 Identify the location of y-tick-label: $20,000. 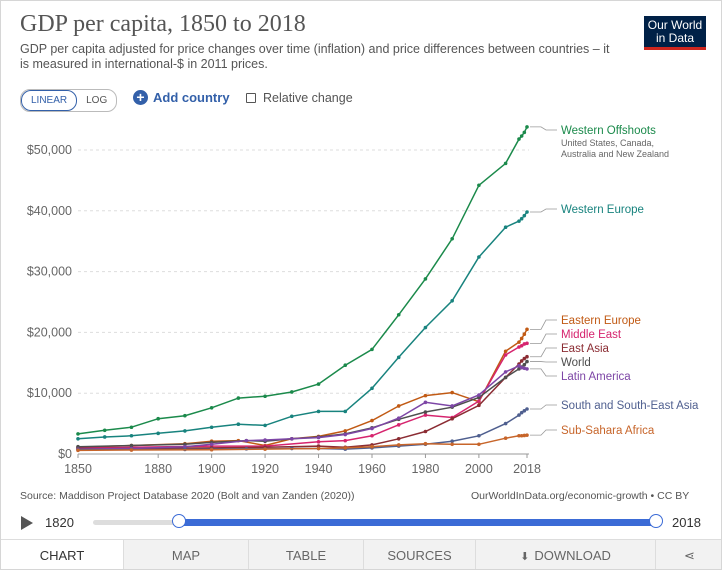
(49, 332).